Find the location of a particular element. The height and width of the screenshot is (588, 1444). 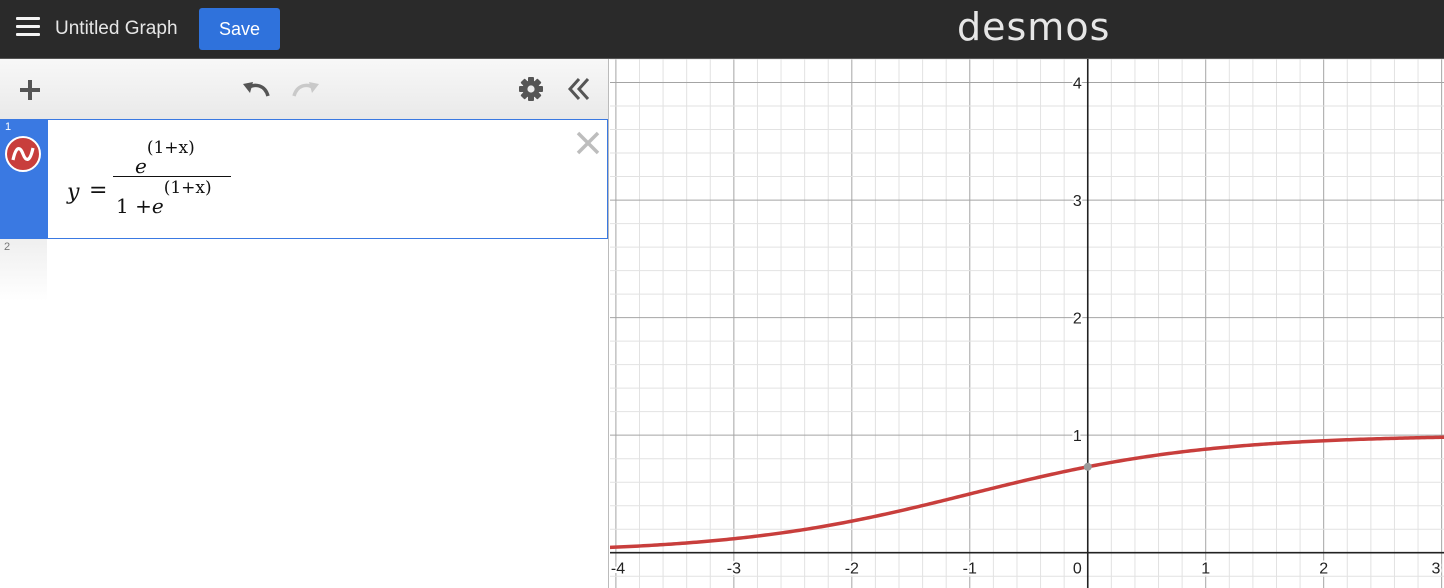

hamburger-menu-icon is located at coordinates (28, 27).